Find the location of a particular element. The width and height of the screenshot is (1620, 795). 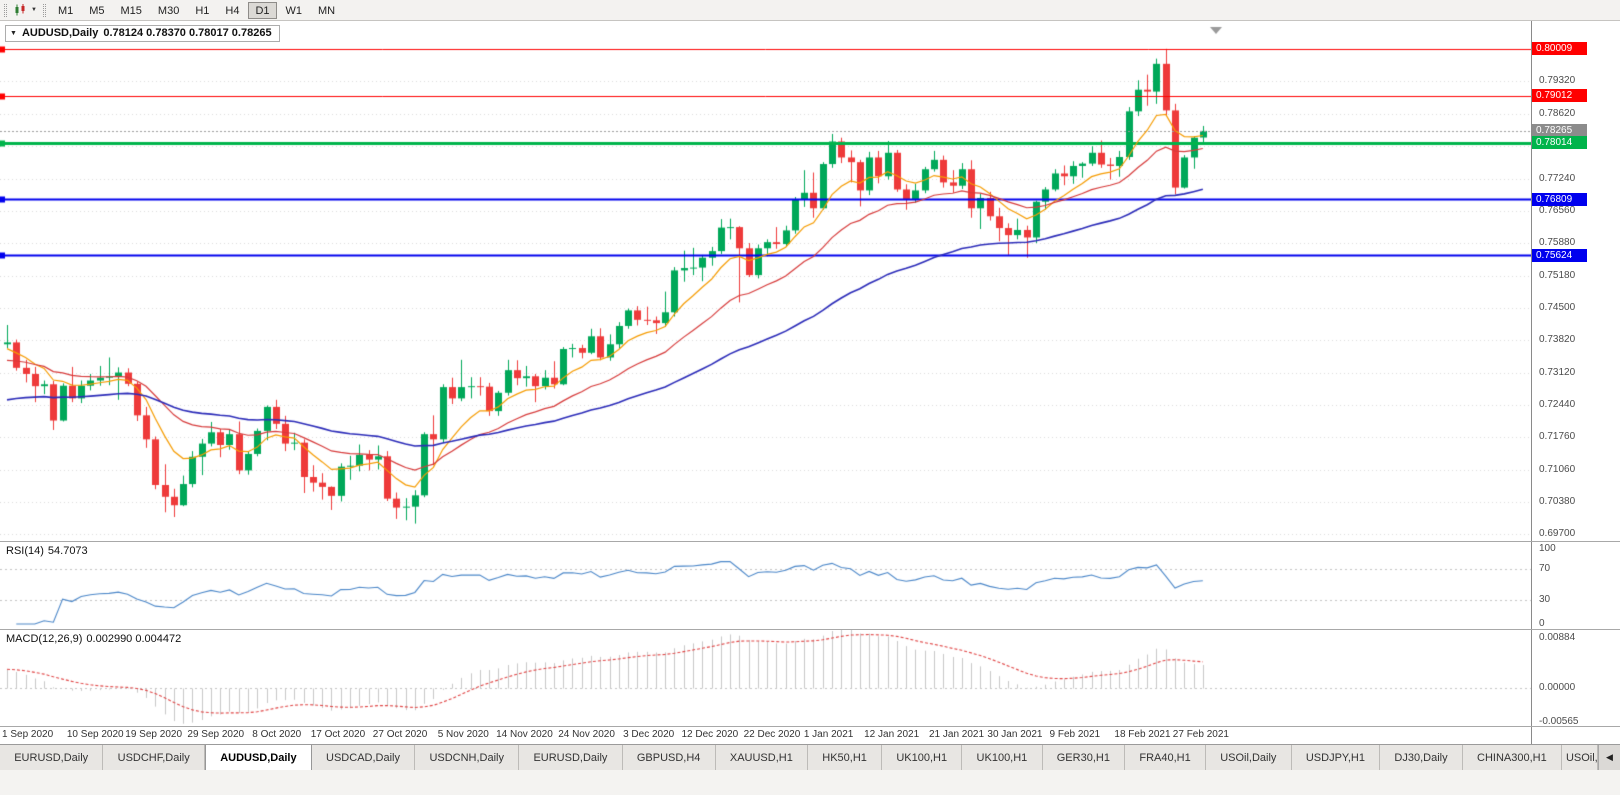

time-label: 27 Oct 2020 is located at coordinates (400, 734).